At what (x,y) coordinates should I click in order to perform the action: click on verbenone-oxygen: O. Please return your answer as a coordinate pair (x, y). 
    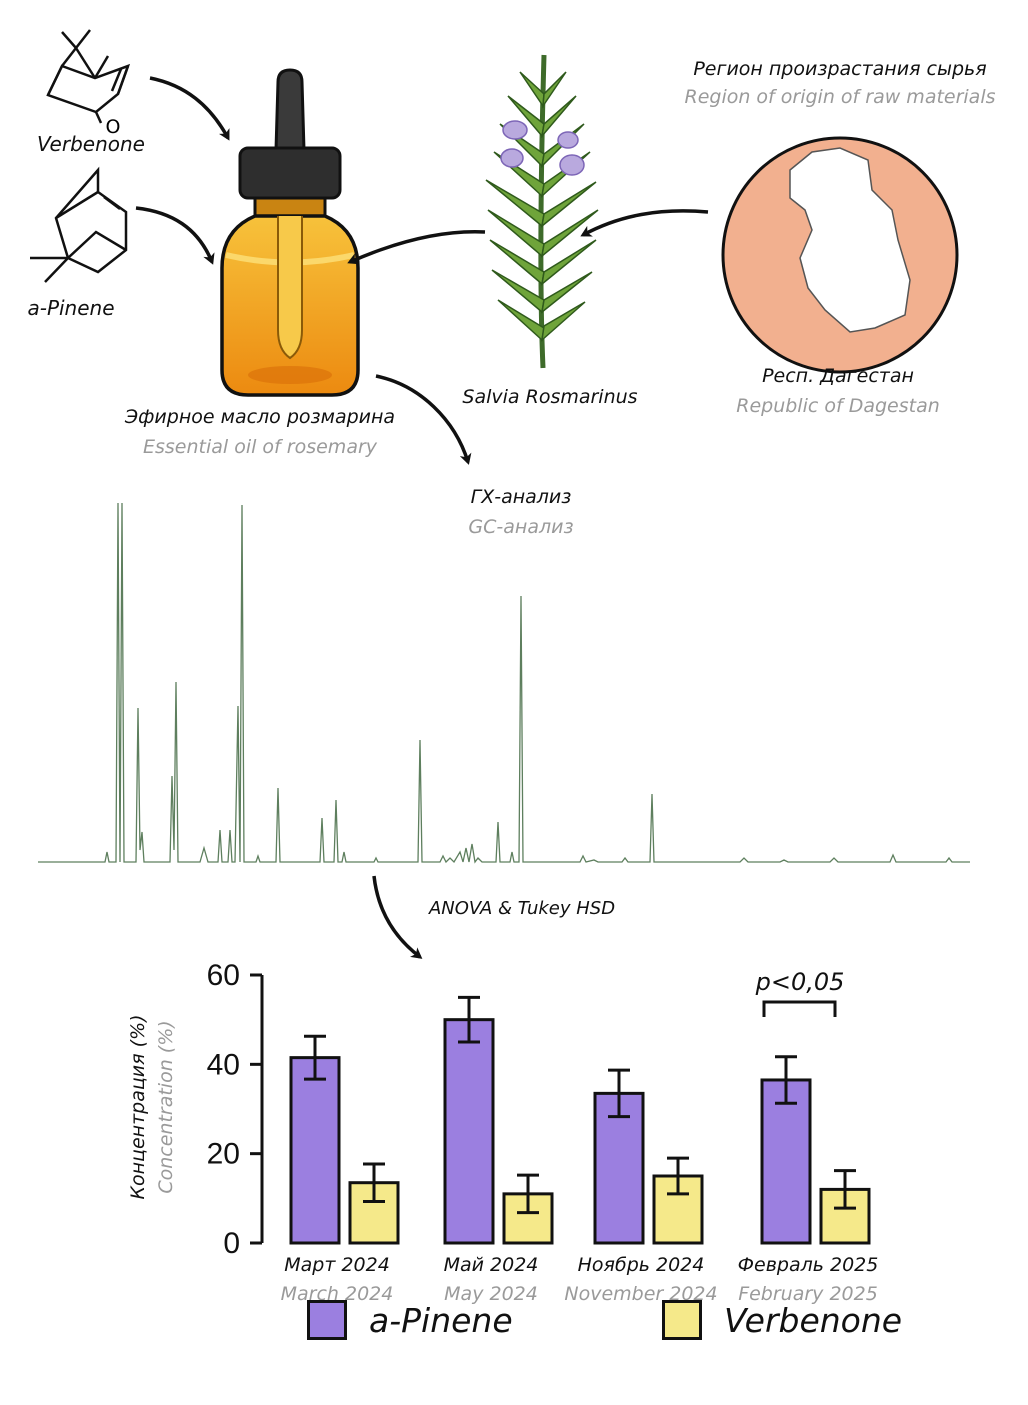
    Looking at the image, I should click on (113, 127).